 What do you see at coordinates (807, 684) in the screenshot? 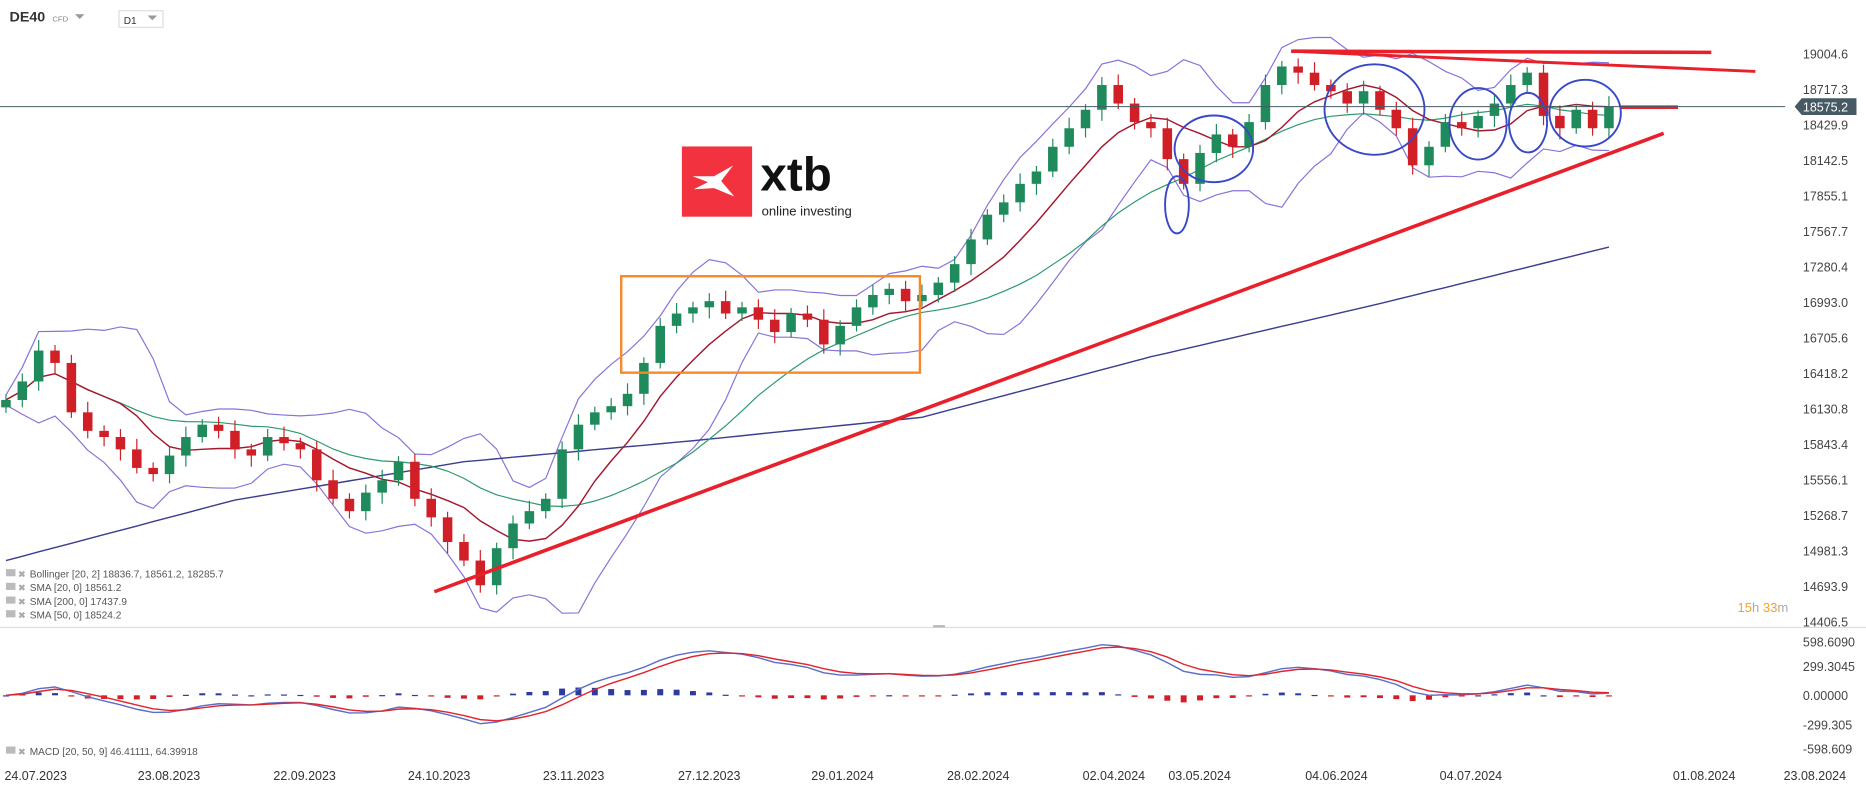
I see `macd-panel` at bounding box center [807, 684].